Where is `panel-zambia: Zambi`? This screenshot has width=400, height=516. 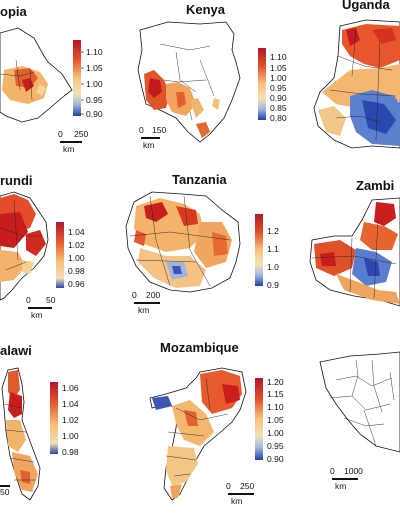
panel-zambia: Zambi is located at coordinates (354, 242).